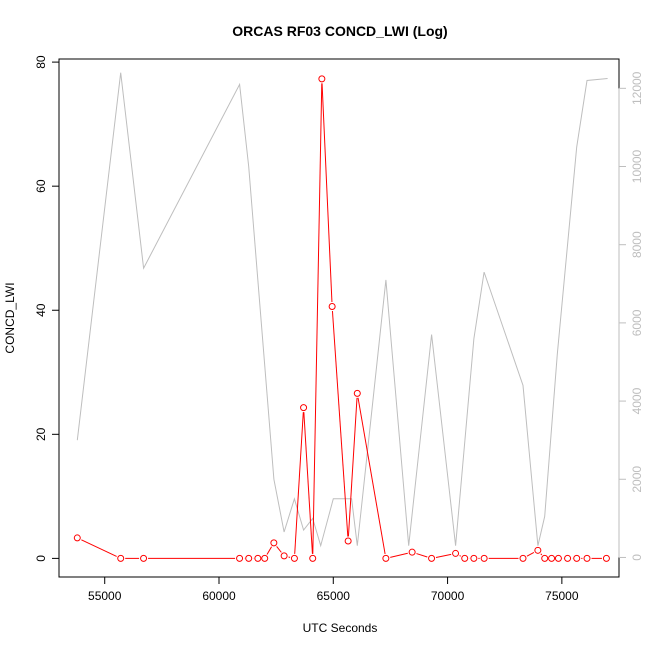 The image size is (650, 650). I want to click on x-axis-label: UTC Seconds, so click(340, 628).